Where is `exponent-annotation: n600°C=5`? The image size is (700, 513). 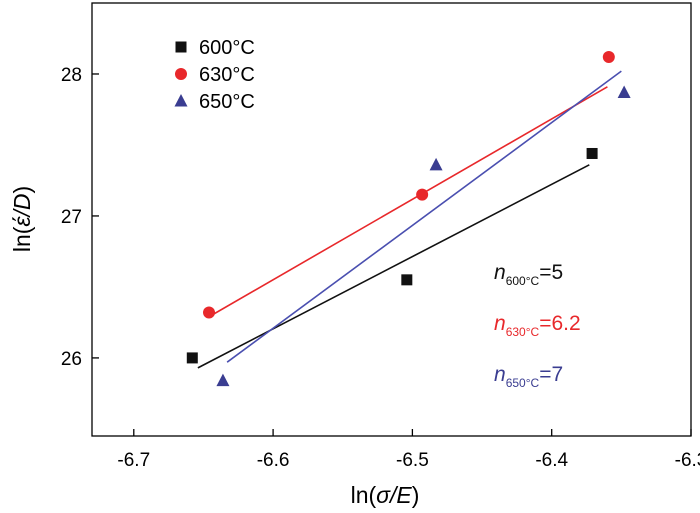 exponent-annotation: n600°C=5 is located at coordinates (528, 274).